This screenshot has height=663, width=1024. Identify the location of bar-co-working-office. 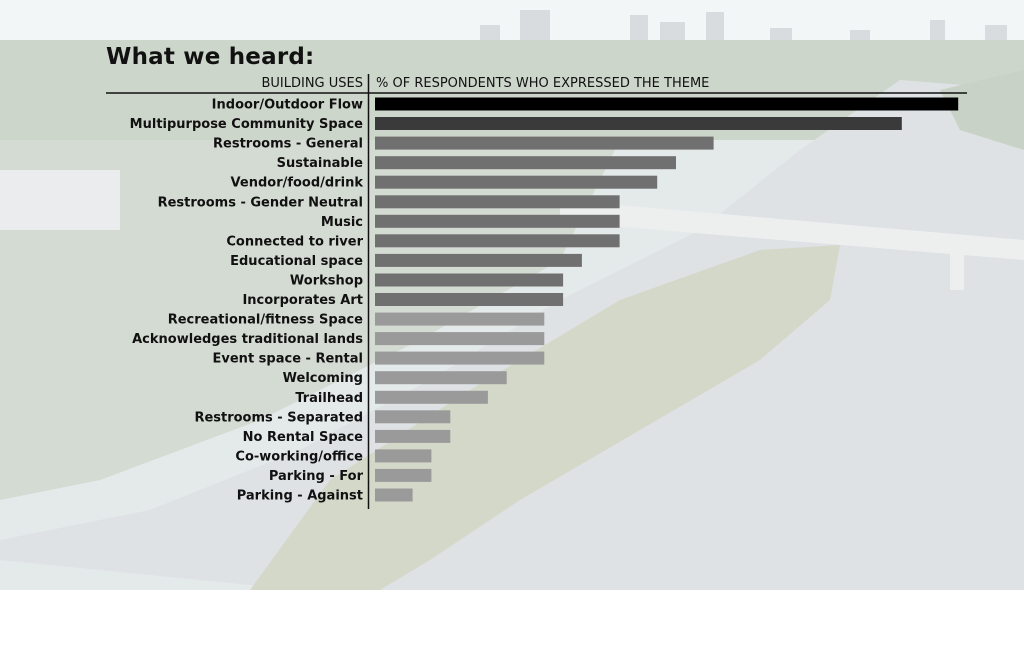
(403, 456).